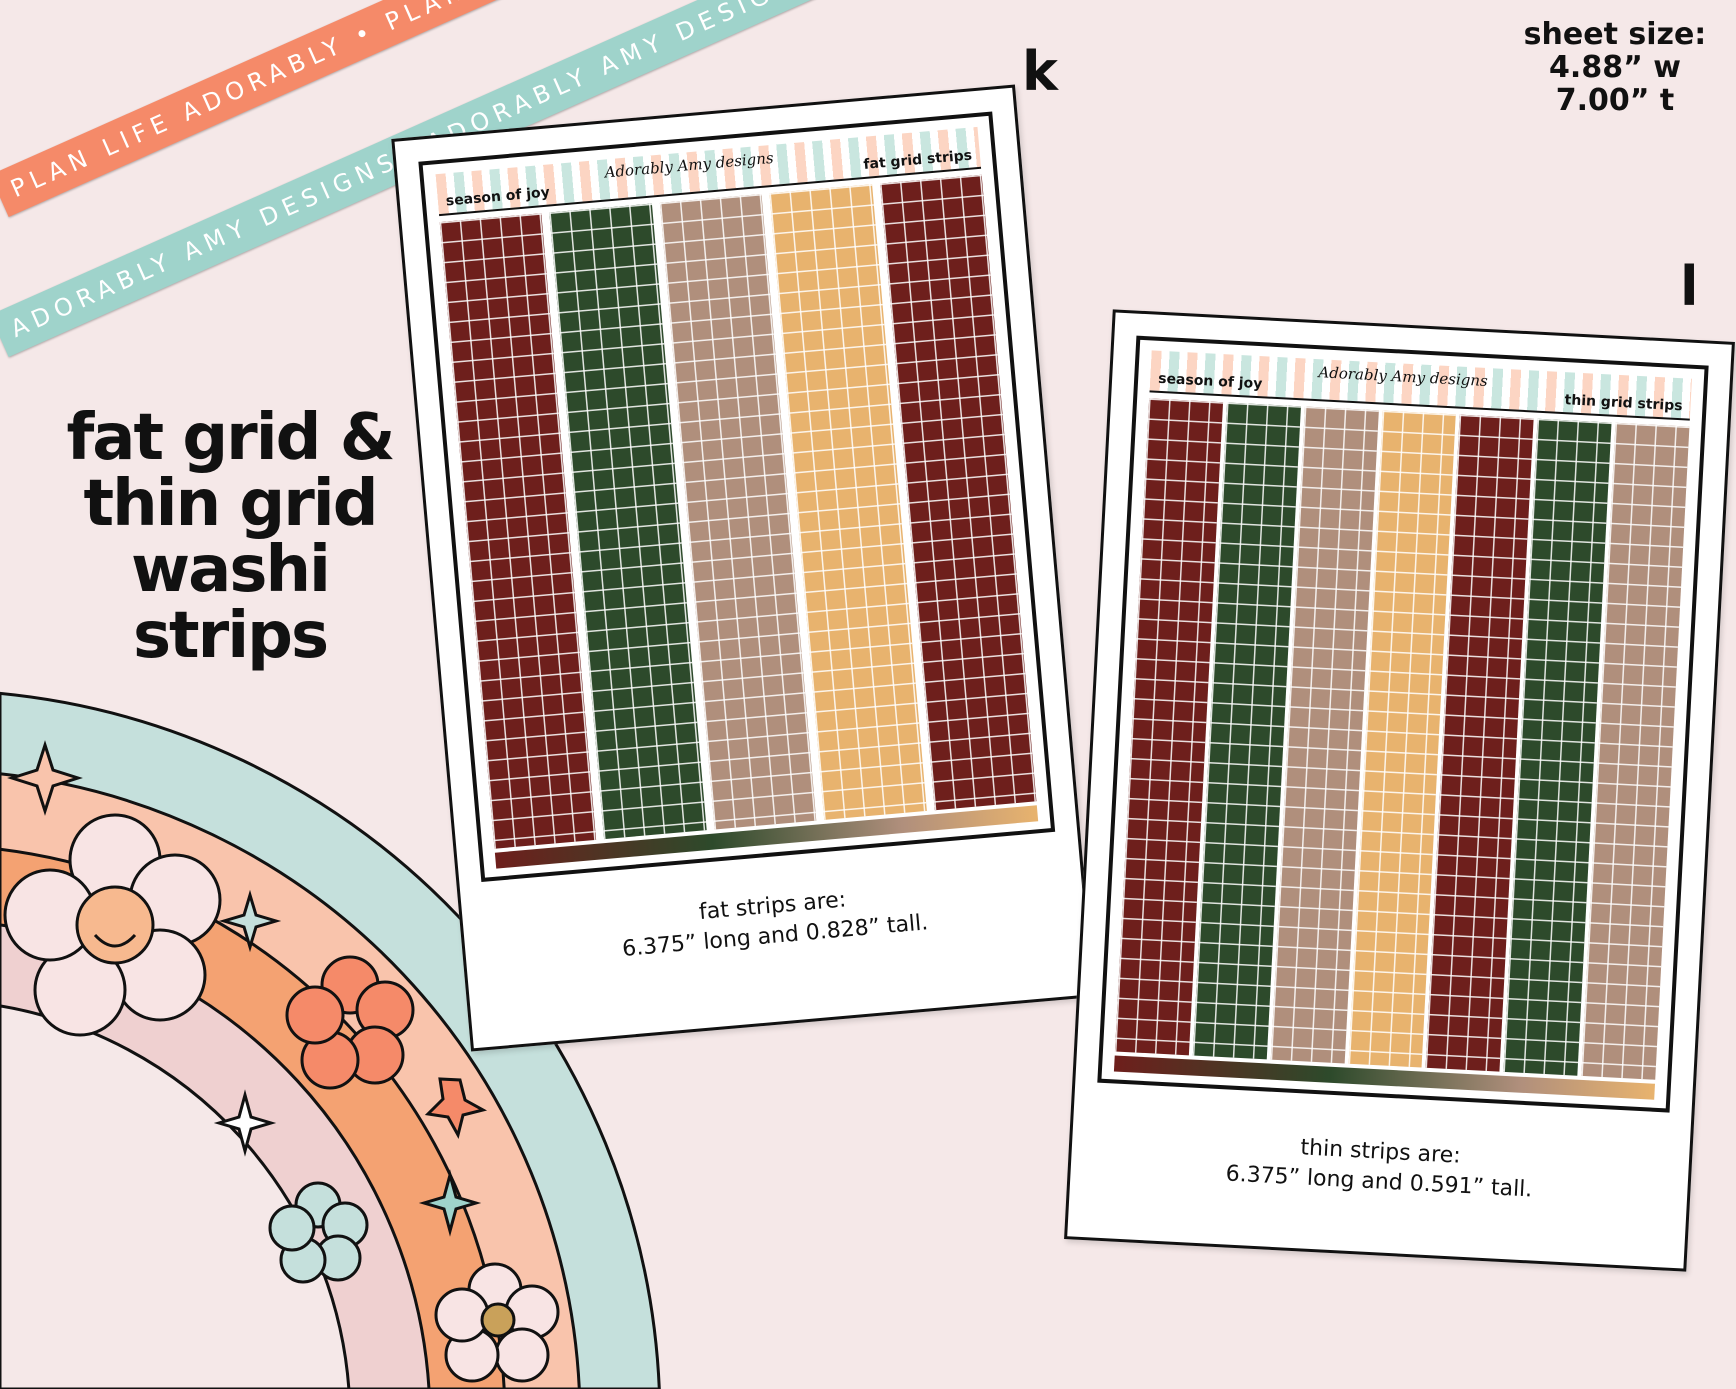 Image resolution: width=1736 pixels, height=1389 pixels. What do you see at coordinates (112, 925) in the screenshot?
I see `smiley-flower-icon` at bounding box center [112, 925].